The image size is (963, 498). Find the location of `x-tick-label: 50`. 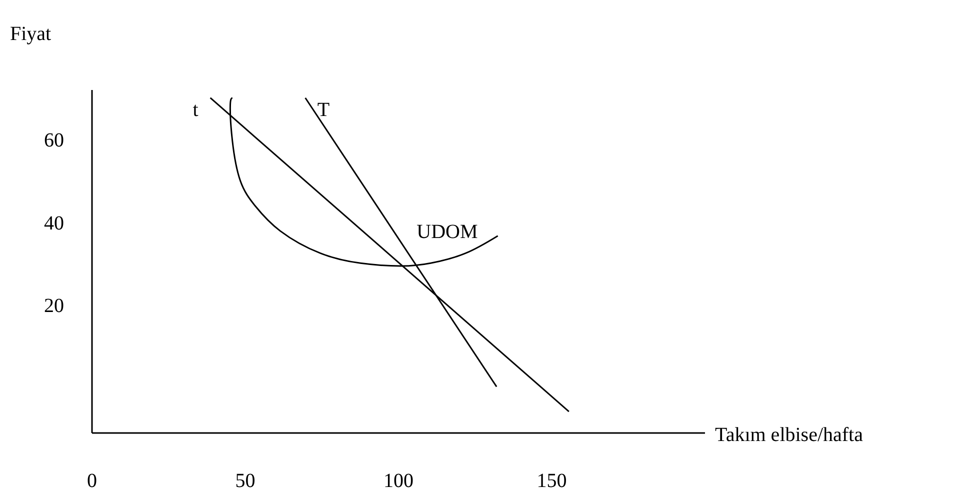

x-tick-label: 50 is located at coordinates (245, 481).